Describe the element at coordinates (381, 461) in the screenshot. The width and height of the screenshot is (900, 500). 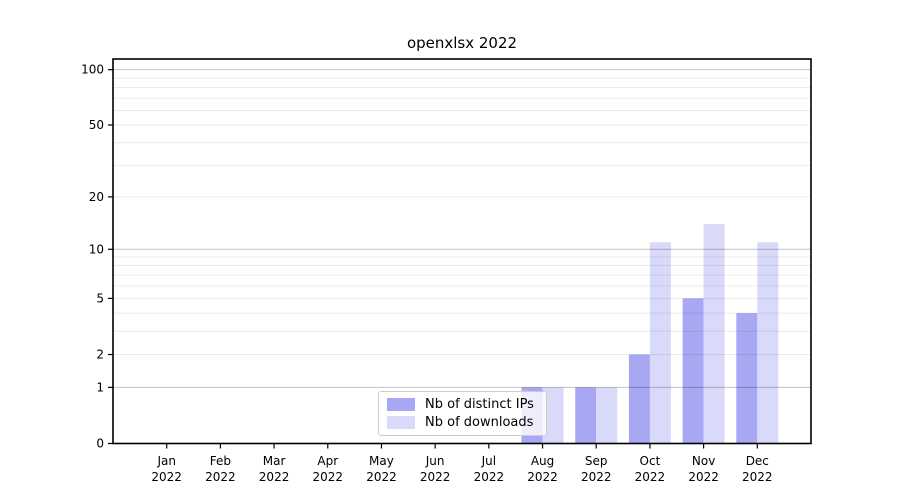
I see `x-tick-label-may: May` at that location.